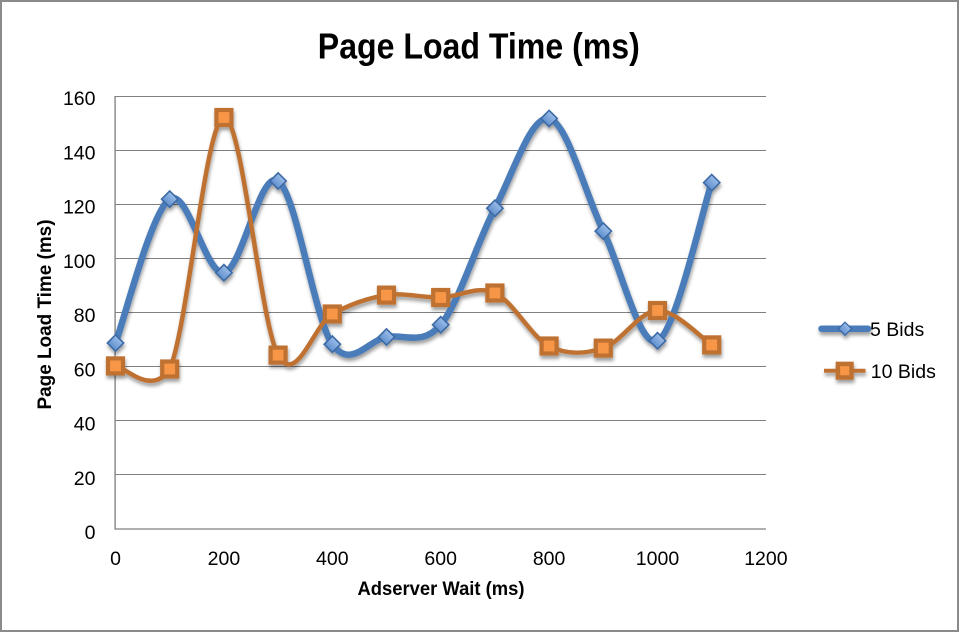  Describe the element at coordinates (440, 559) in the screenshot. I see `svg-text: 600` at that location.